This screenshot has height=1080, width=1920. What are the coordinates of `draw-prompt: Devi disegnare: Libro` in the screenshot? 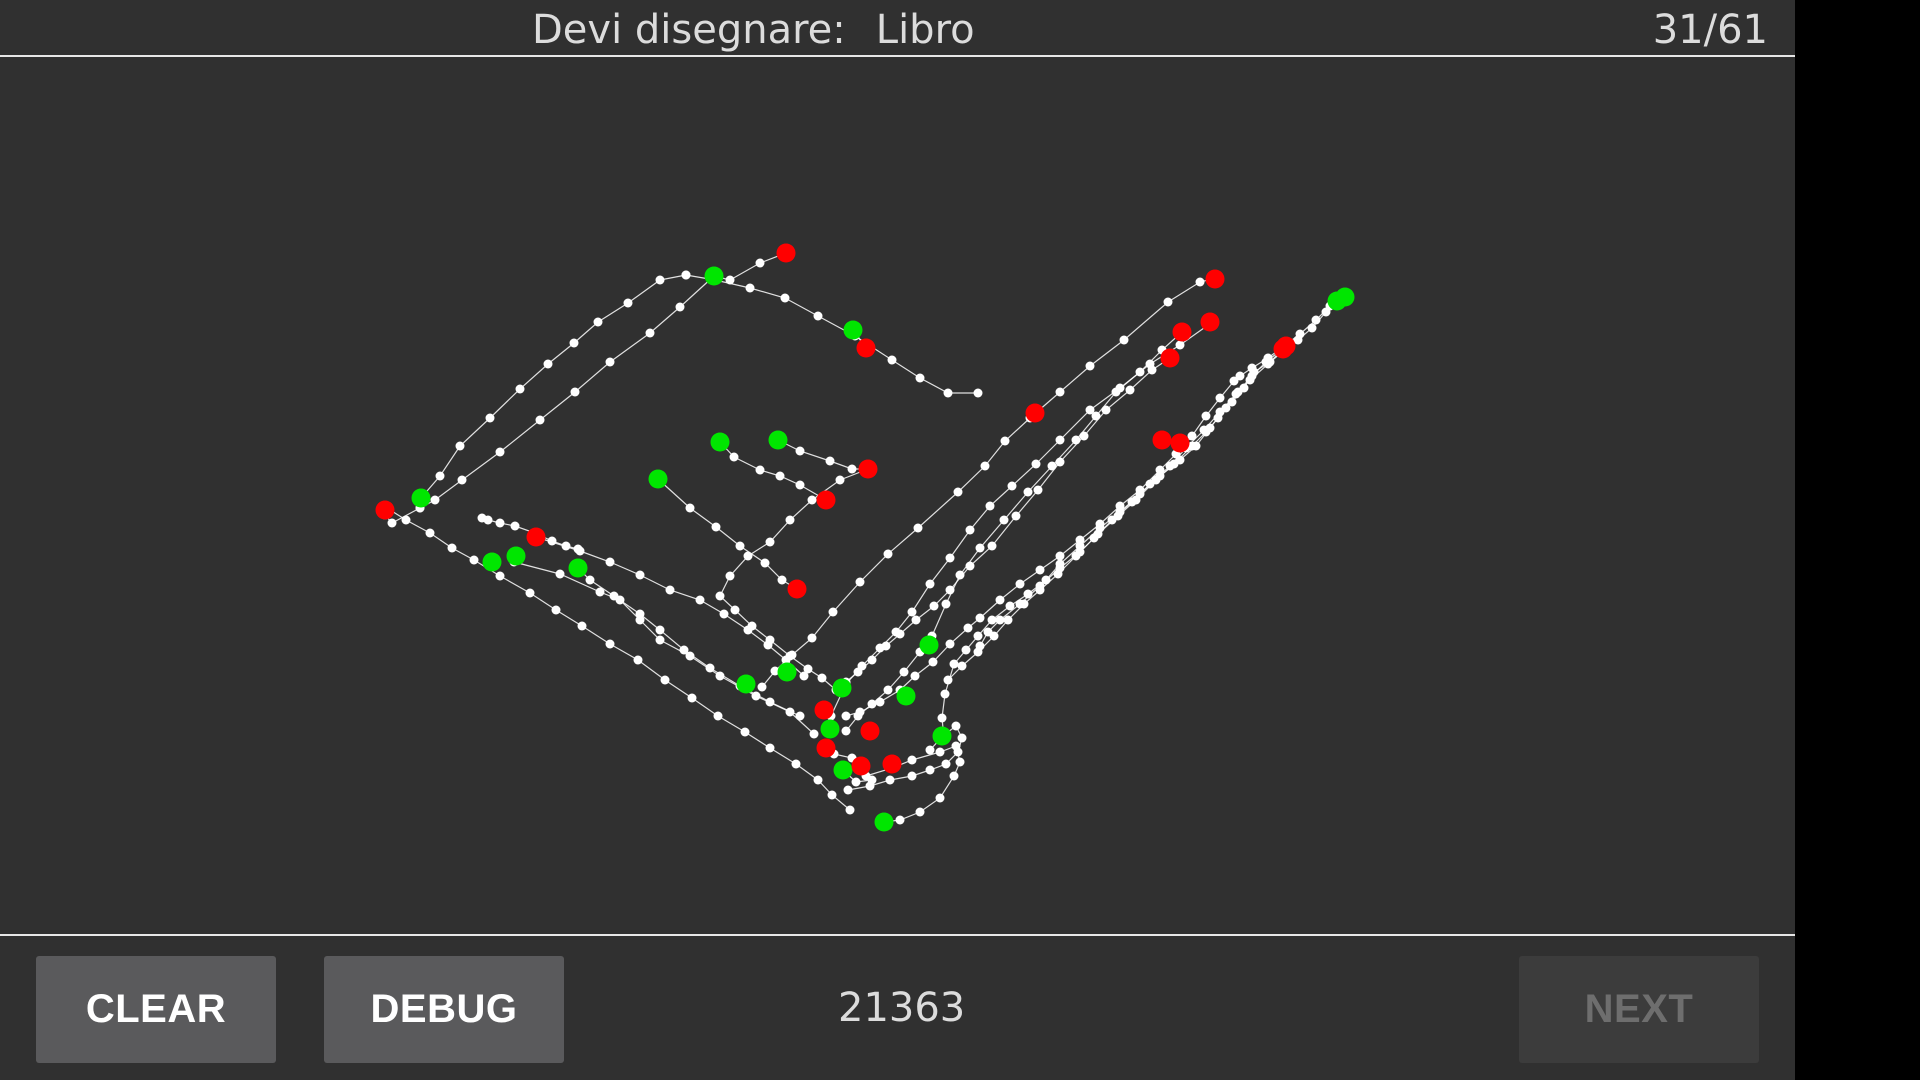 It's located at (753, 30).